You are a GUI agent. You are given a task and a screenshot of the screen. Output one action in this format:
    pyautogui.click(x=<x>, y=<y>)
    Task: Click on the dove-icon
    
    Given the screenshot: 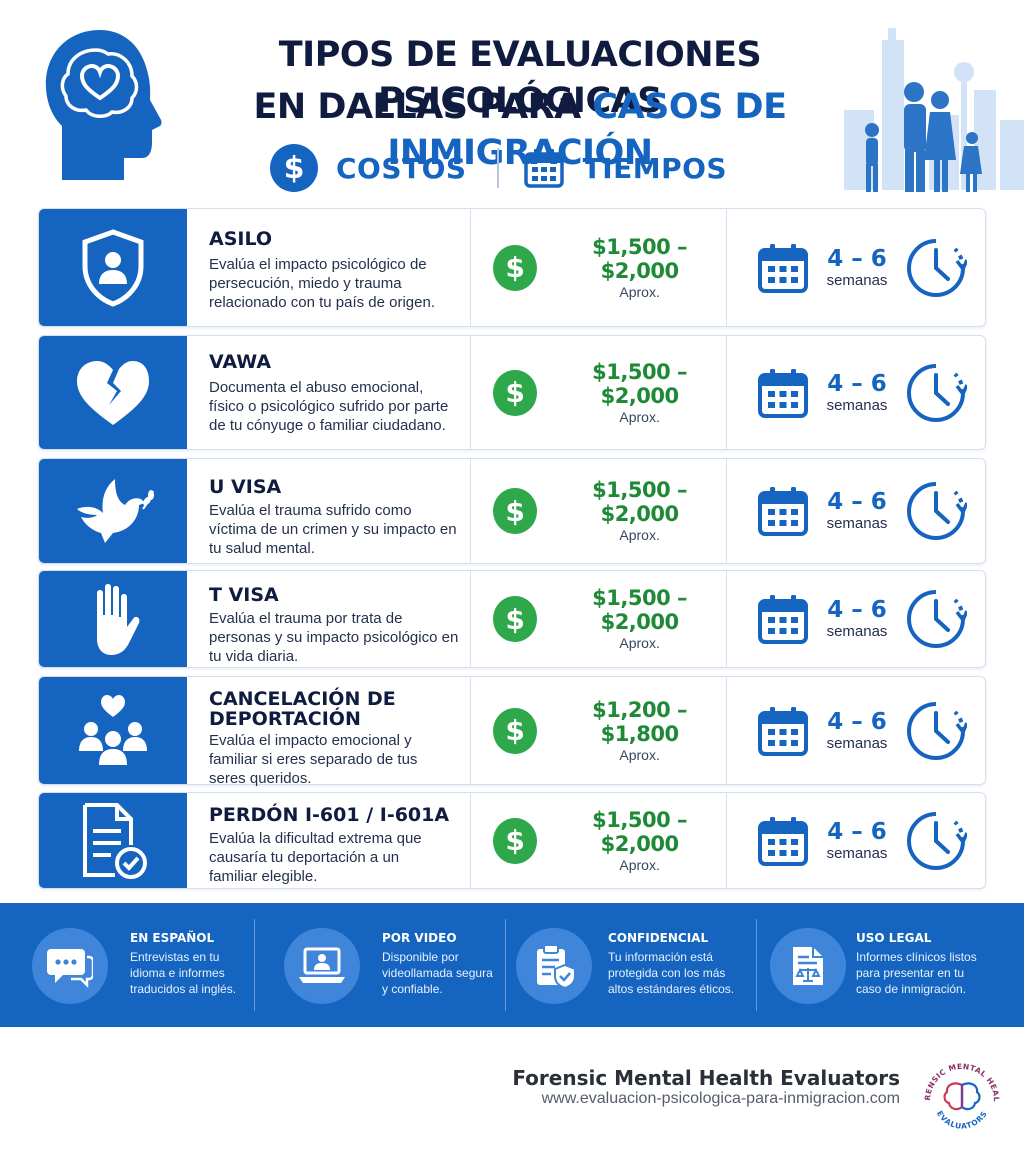 What is the action you would take?
    pyautogui.click(x=115, y=511)
    